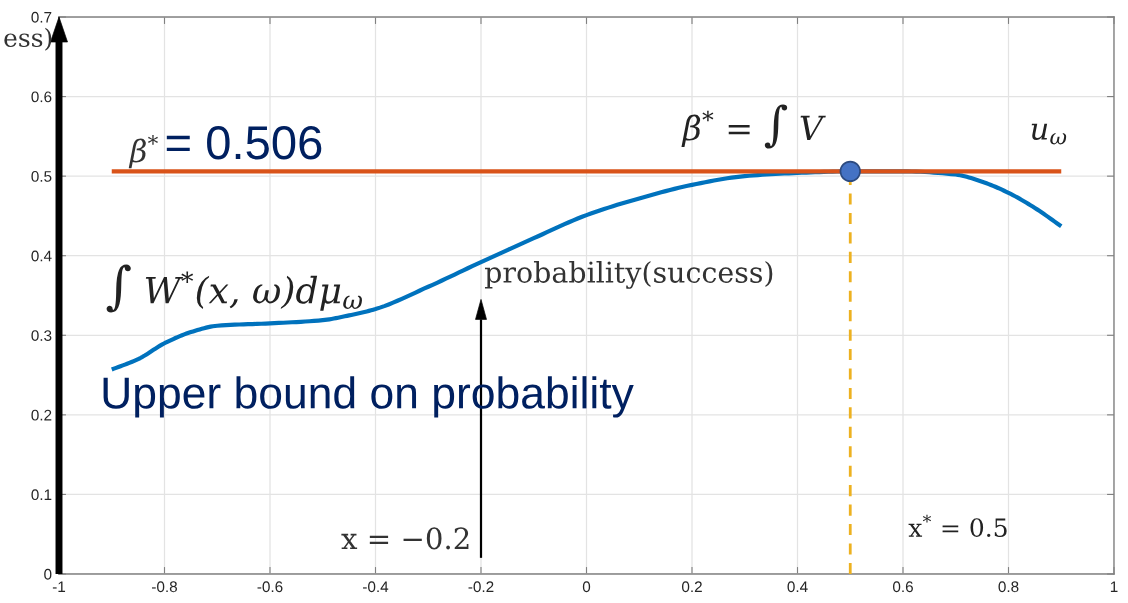  Describe the element at coordinates (41, 415) in the screenshot. I see `y-tick-label: 0.2` at that location.